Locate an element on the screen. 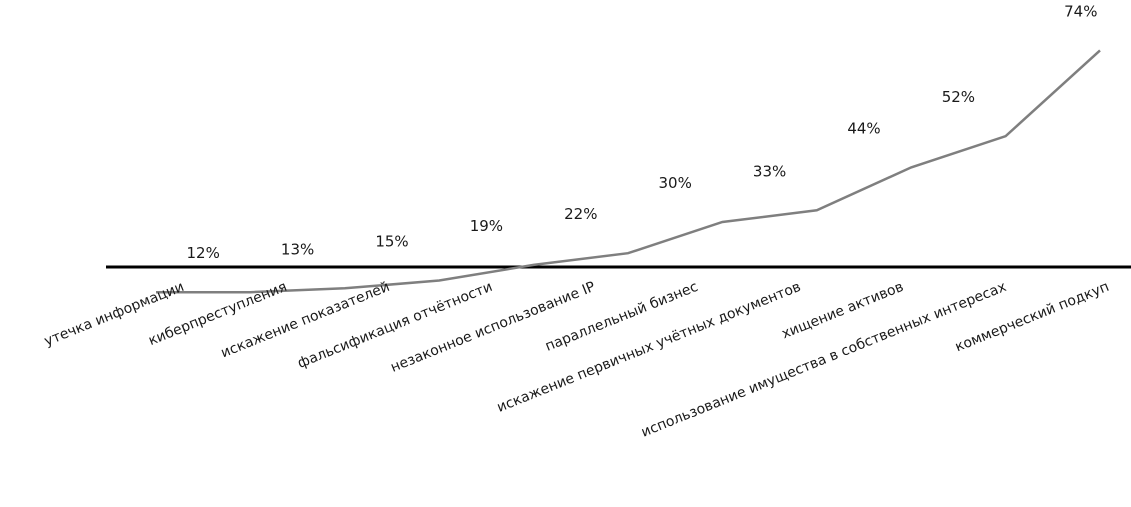 This screenshot has width=1131, height=507. data-label: 33% is located at coordinates (769, 171).